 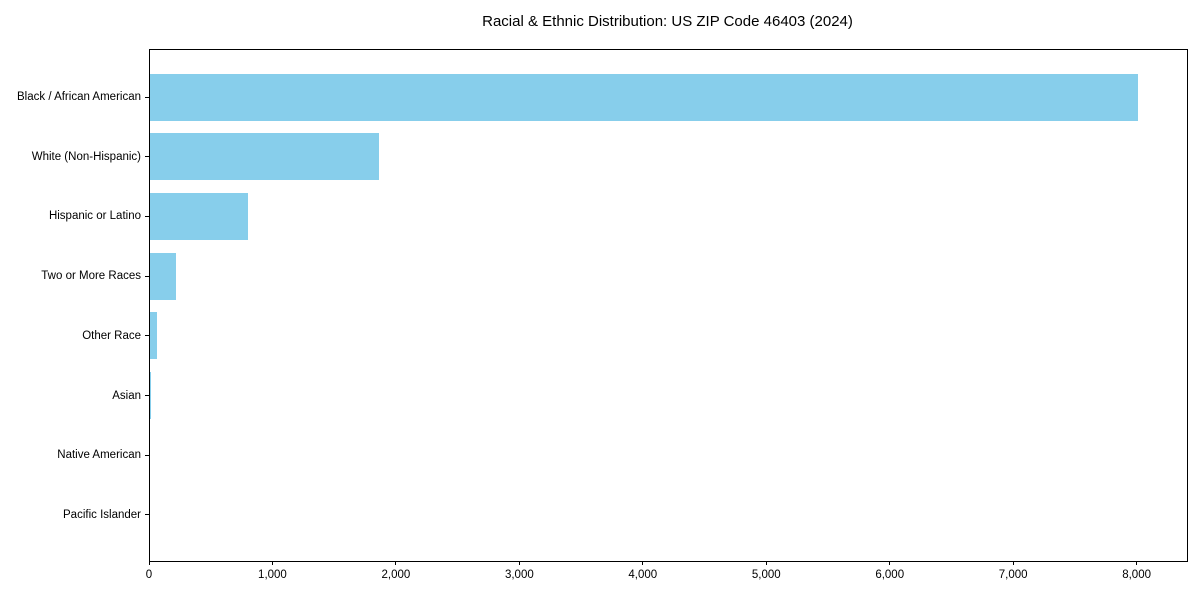 I want to click on x-tick-label: 7,000, so click(x=1013, y=575).